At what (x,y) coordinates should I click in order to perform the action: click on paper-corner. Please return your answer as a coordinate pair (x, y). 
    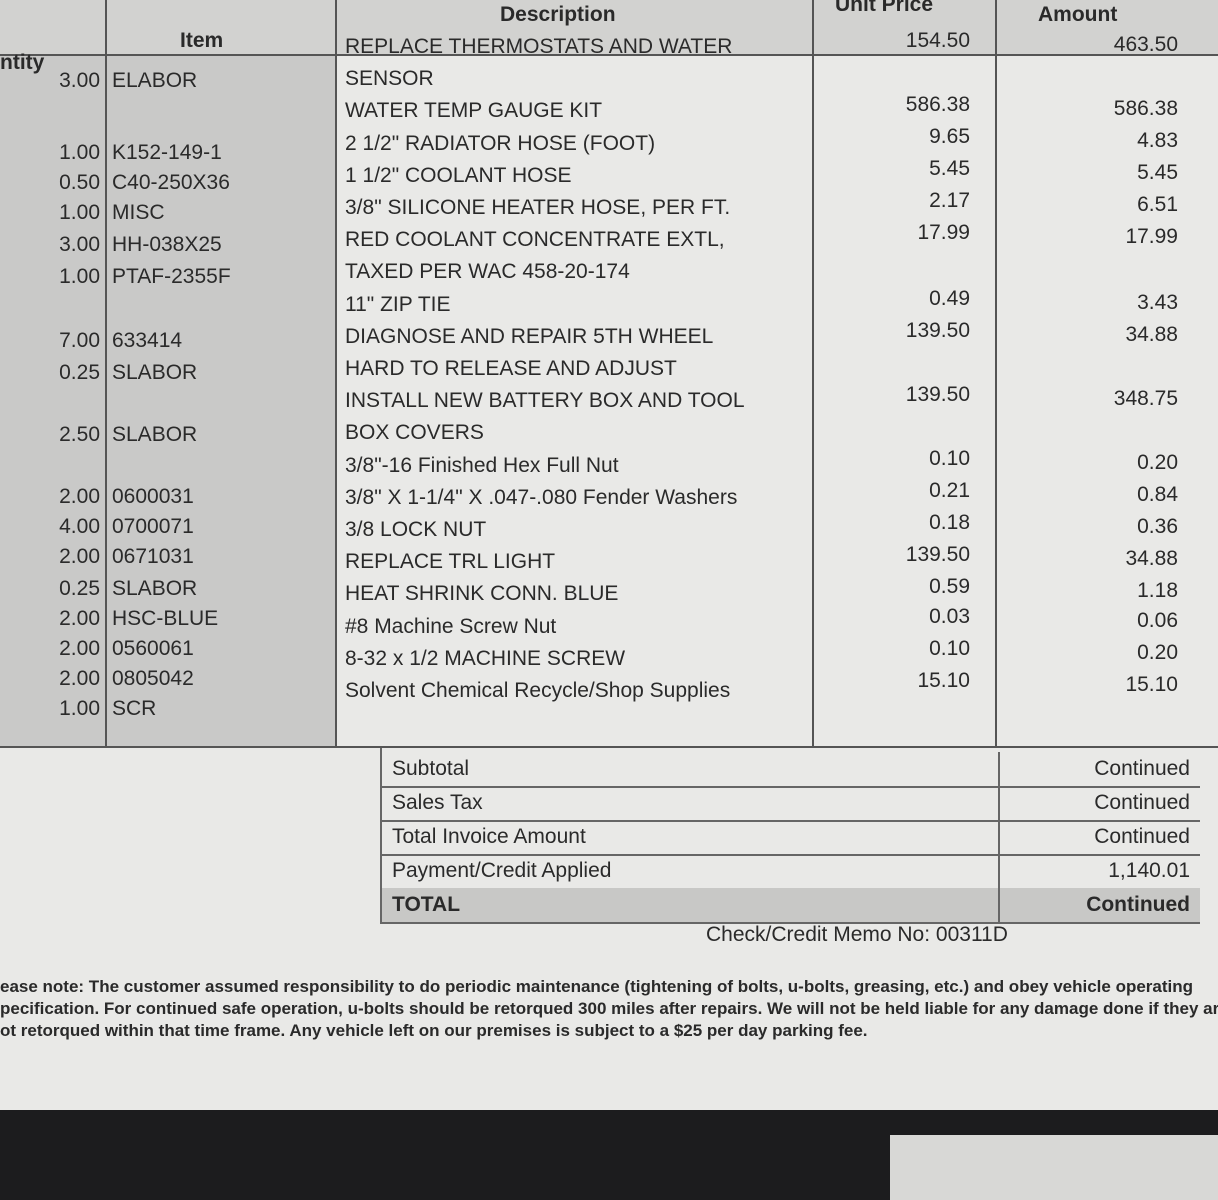
    Looking at the image, I should click on (1054, 1167).